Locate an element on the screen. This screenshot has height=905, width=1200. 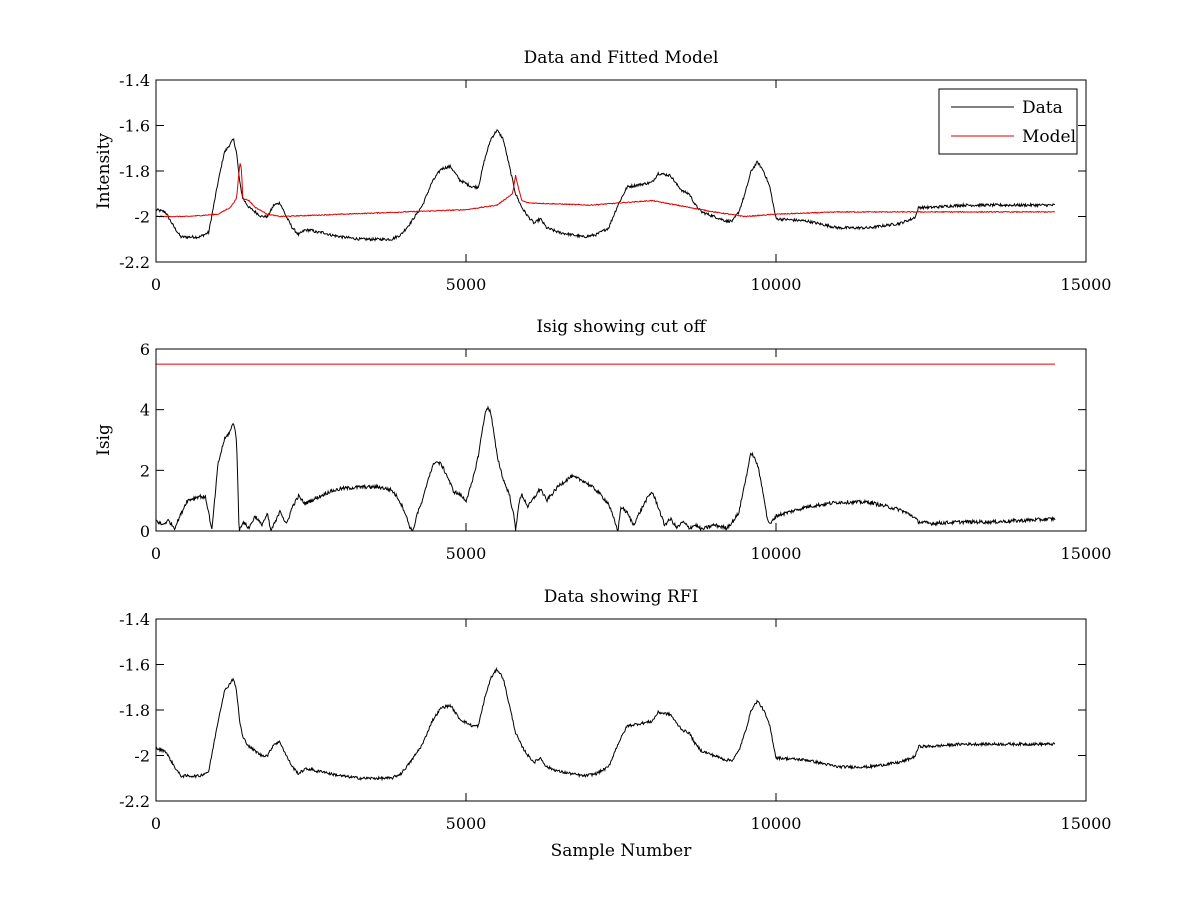
chart-3-xtick-label: 0 is located at coordinates (156, 823).